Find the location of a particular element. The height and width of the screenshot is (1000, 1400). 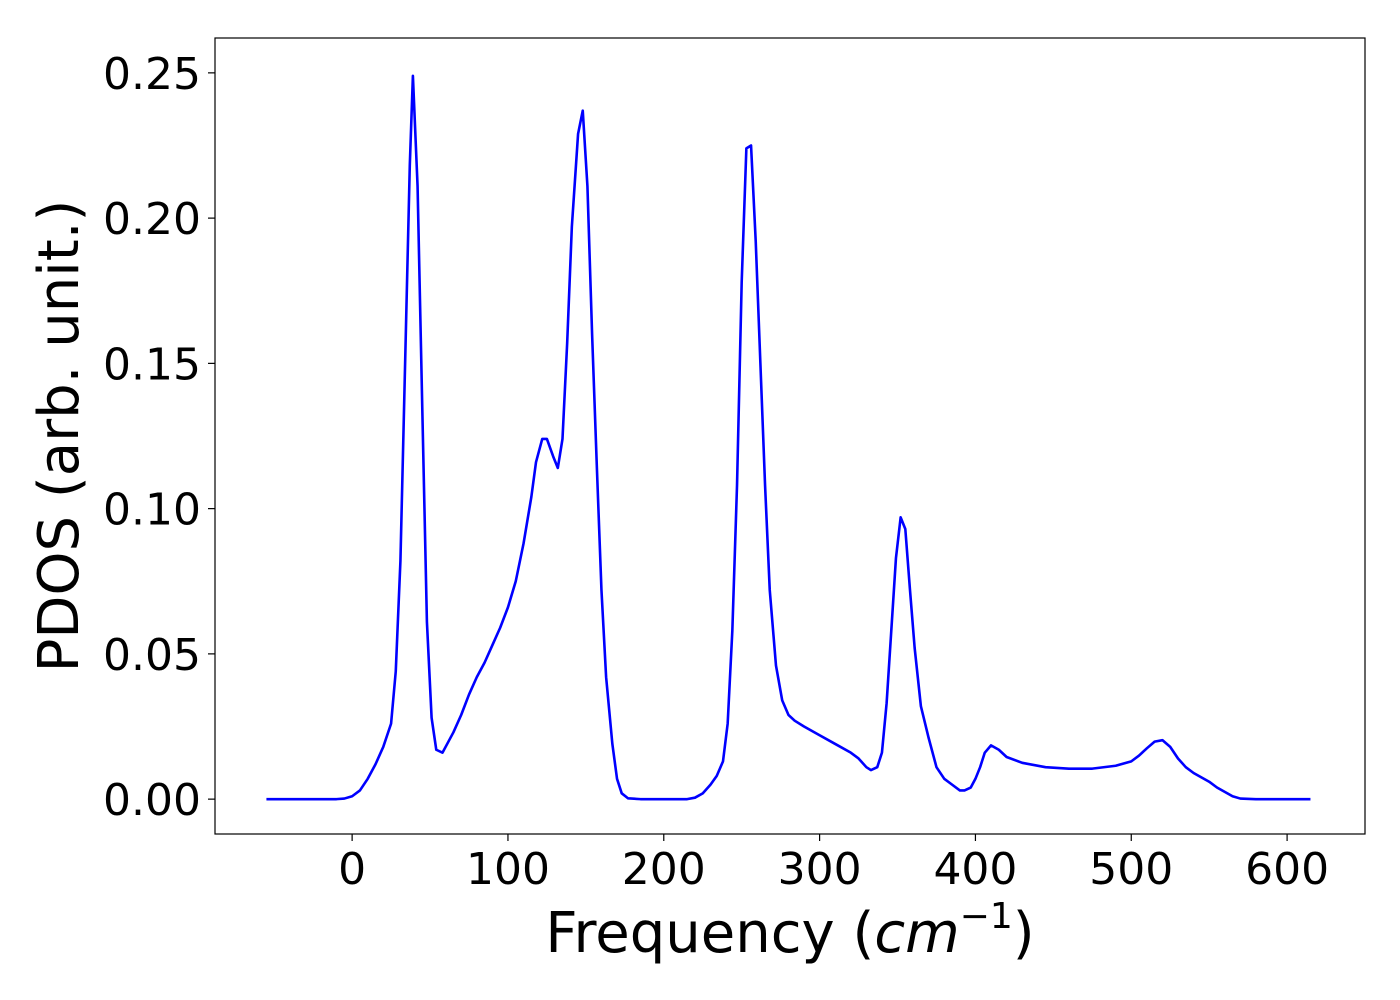

x-axis-title: Frequency (cm−1) is located at coordinates (789, 931).